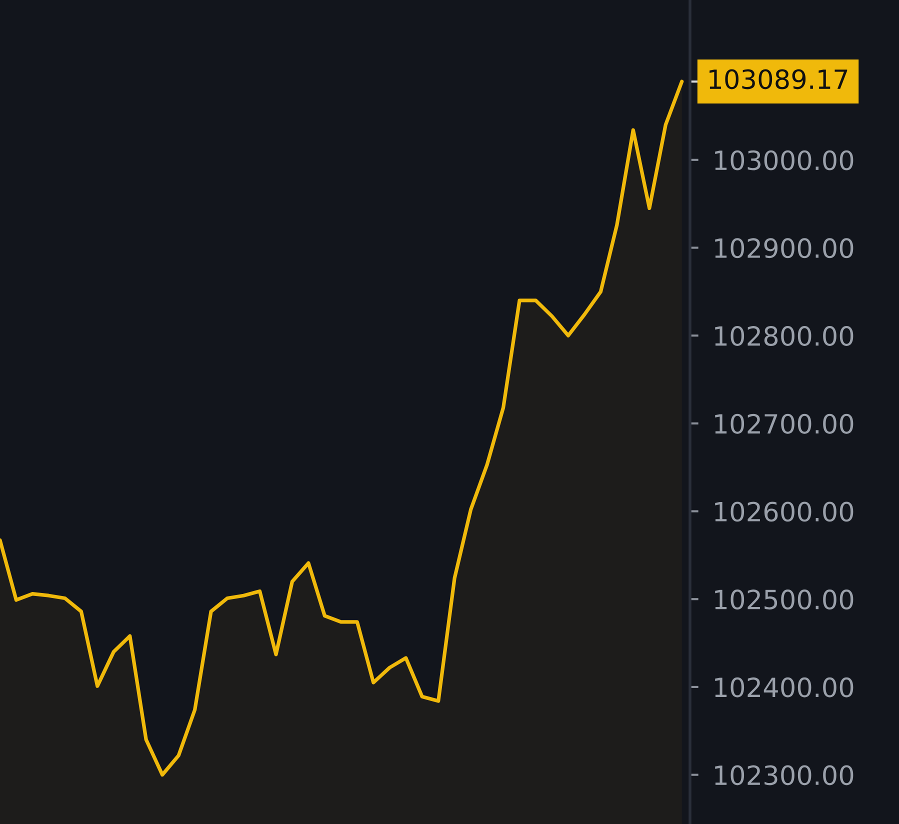 The width and height of the screenshot is (899, 824). What do you see at coordinates (779, 79) in the screenshot?
I see `text: 103089.17` at bounding box center [779, 79].